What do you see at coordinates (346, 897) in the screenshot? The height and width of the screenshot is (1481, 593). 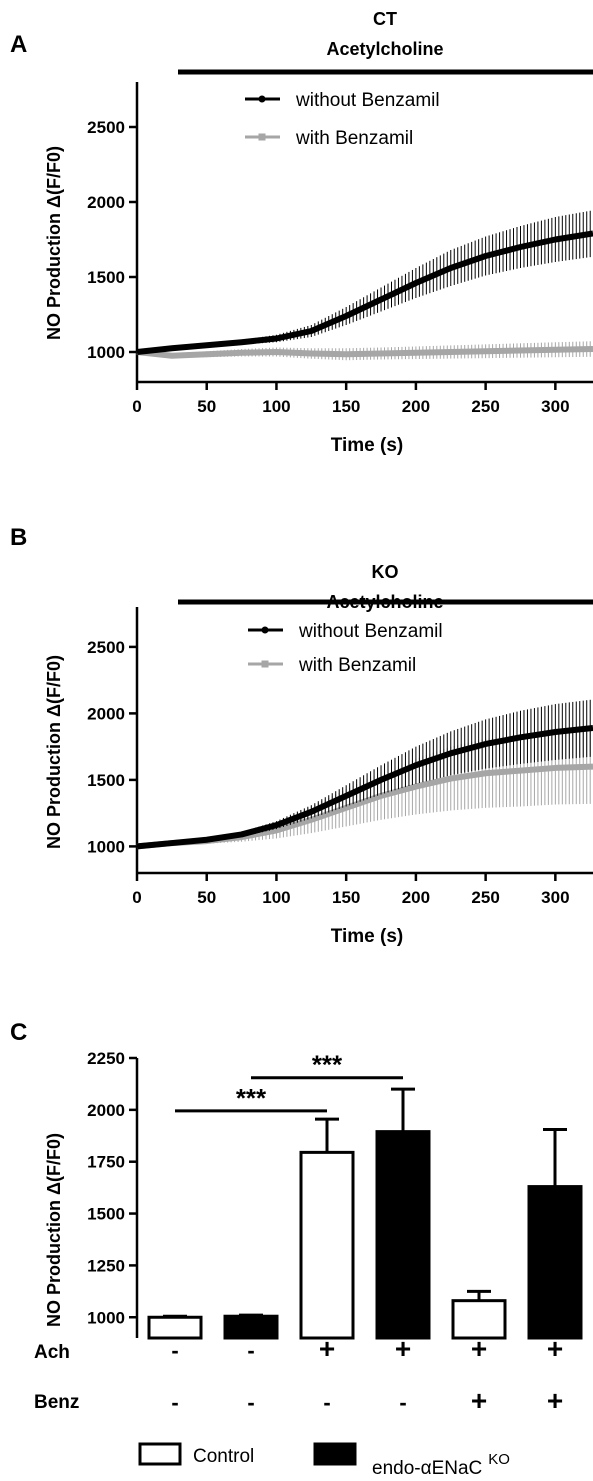 I see `panel-b-xtick-label: 150` at bounding box center [346, 897].